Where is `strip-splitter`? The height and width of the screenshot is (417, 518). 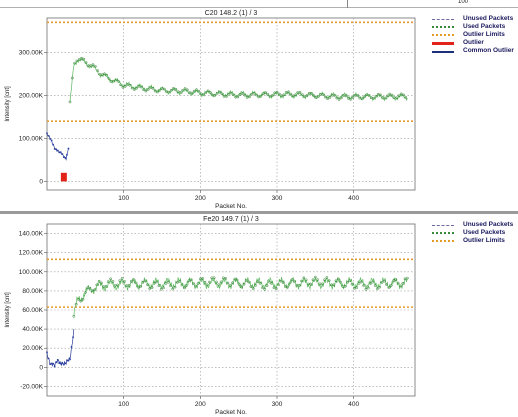 strip-splitter is located at coordinates (347, 4).